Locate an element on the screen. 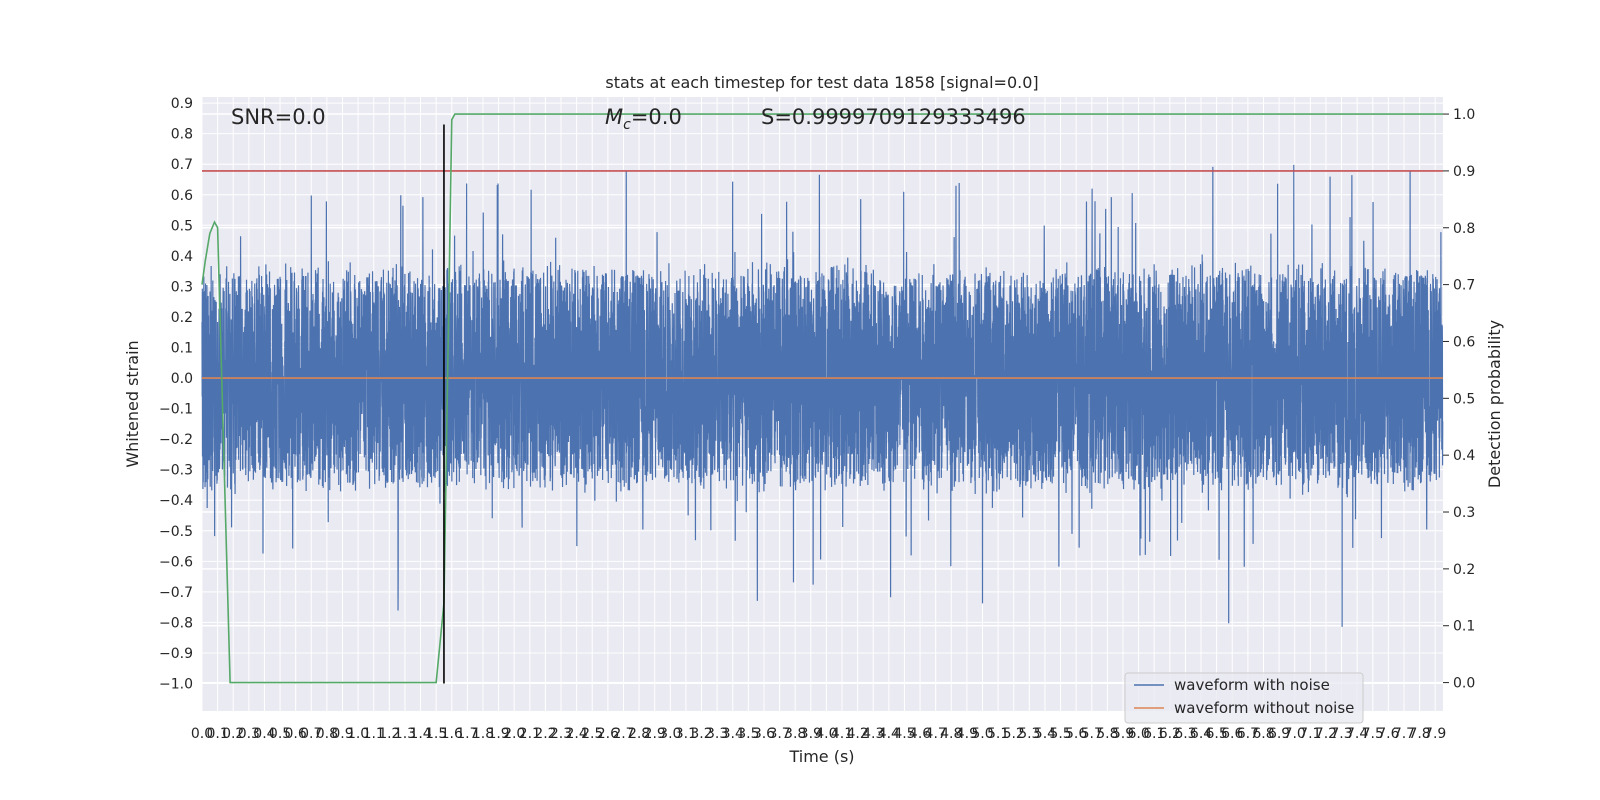  y-tick-label: −0.6 is located at coordinates (176, 562).